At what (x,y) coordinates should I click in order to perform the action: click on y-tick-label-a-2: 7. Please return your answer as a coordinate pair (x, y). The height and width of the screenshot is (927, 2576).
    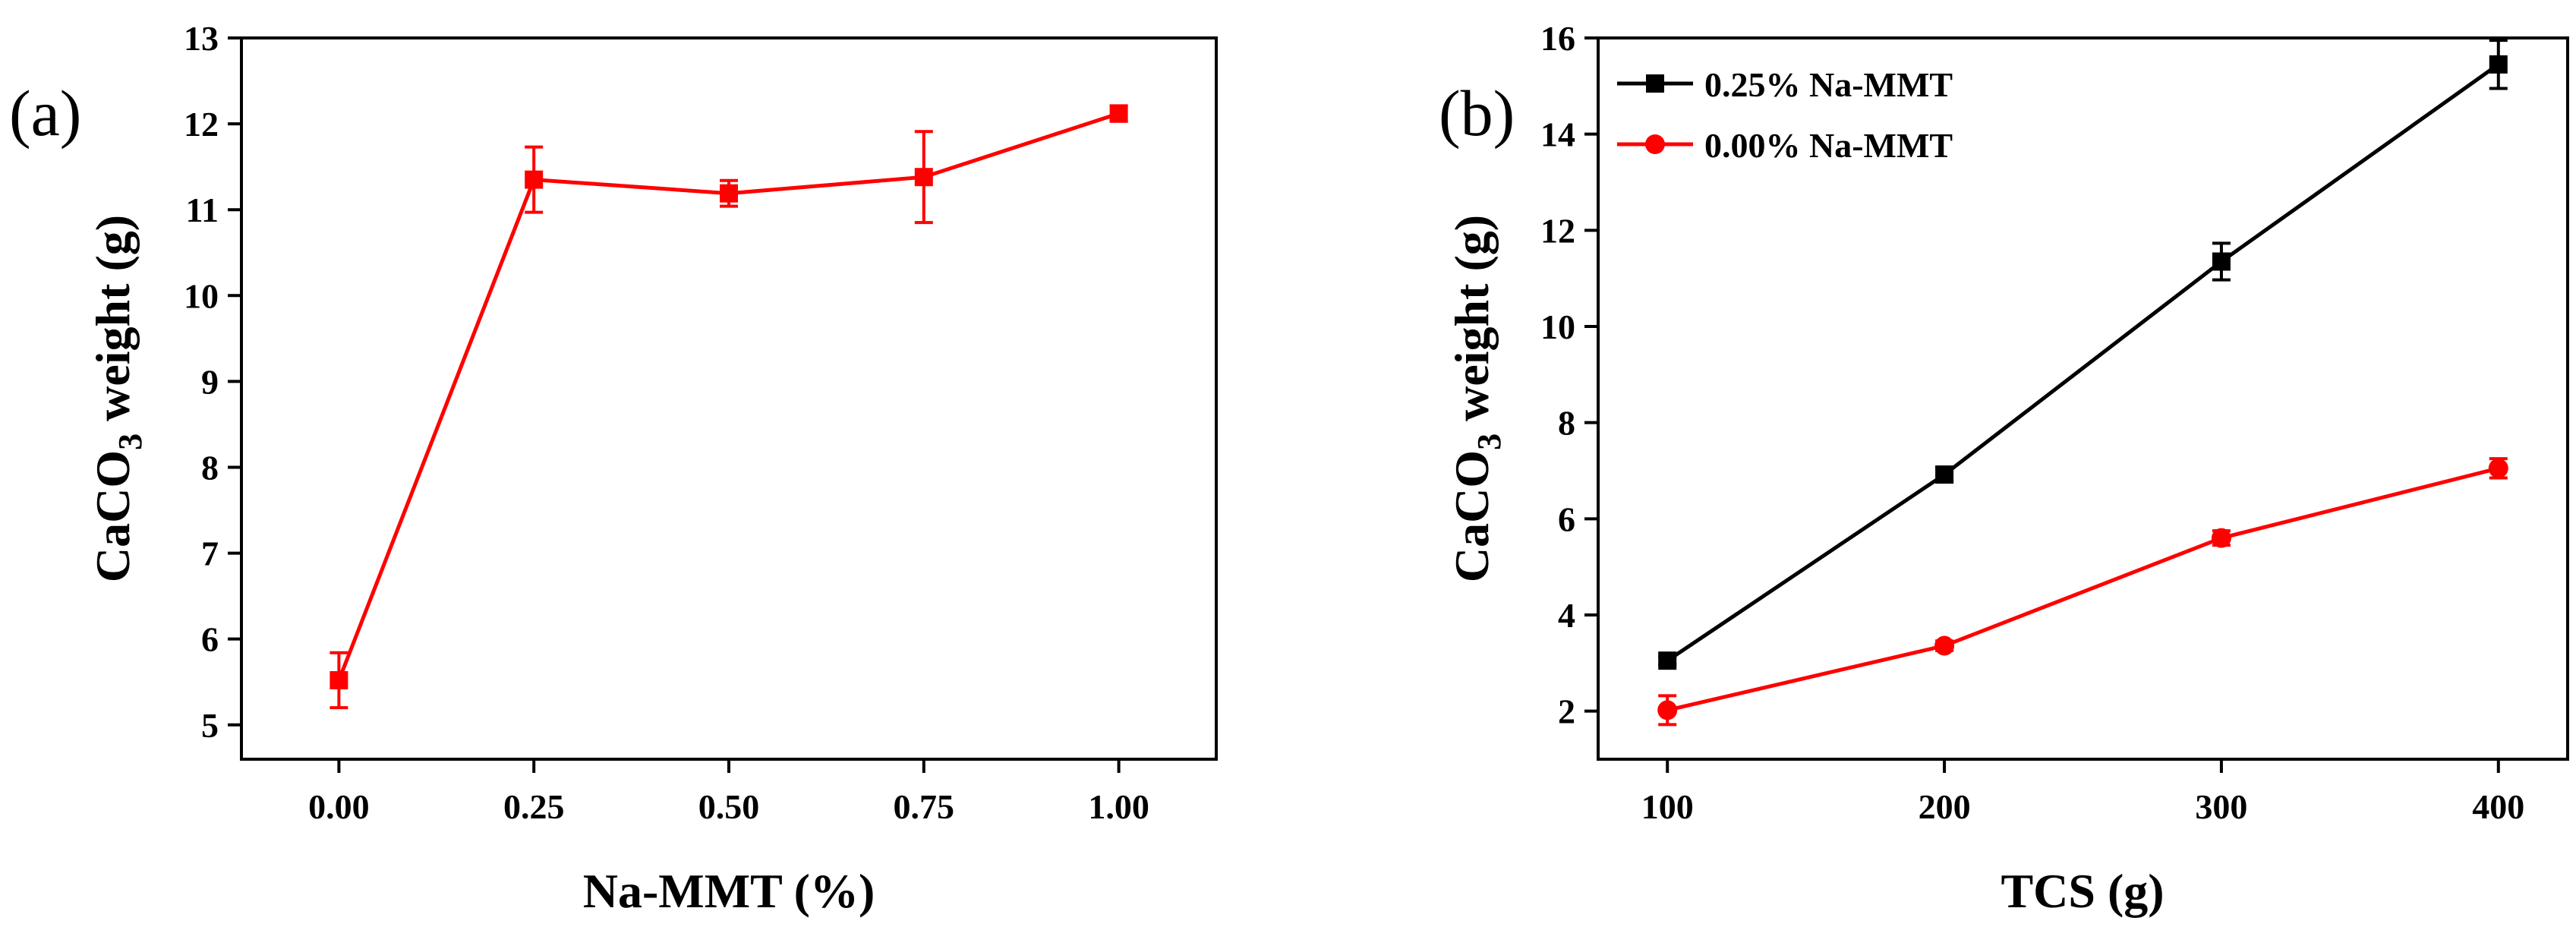
    Looking at the image, I should click on (210, 553).